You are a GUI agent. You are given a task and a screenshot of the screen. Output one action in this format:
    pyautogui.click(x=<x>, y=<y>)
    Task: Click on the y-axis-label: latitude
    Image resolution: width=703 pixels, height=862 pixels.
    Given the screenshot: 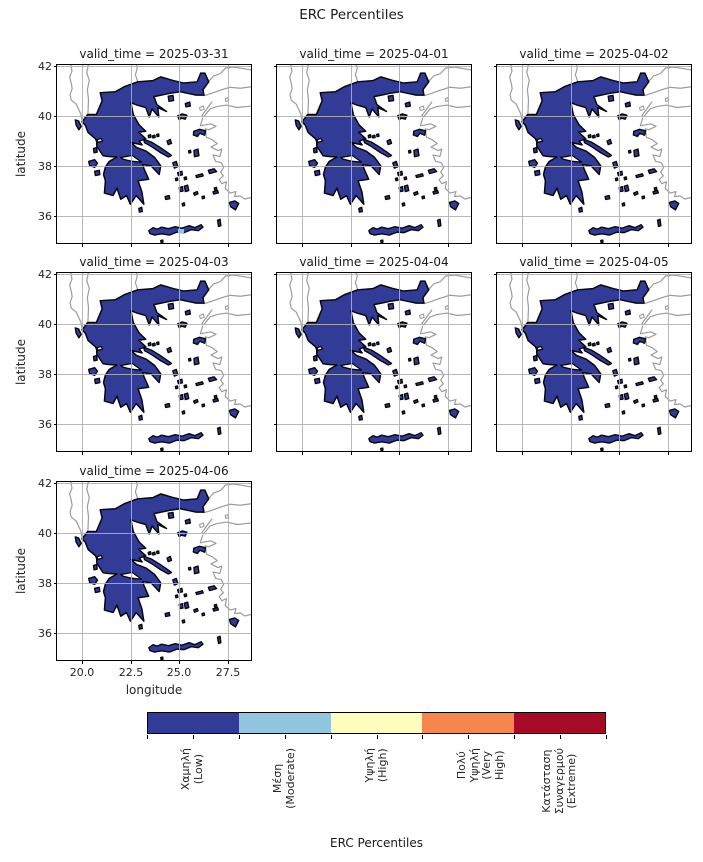 What is the action you would take?
    pyautogui.click(x=21, y=362)
    